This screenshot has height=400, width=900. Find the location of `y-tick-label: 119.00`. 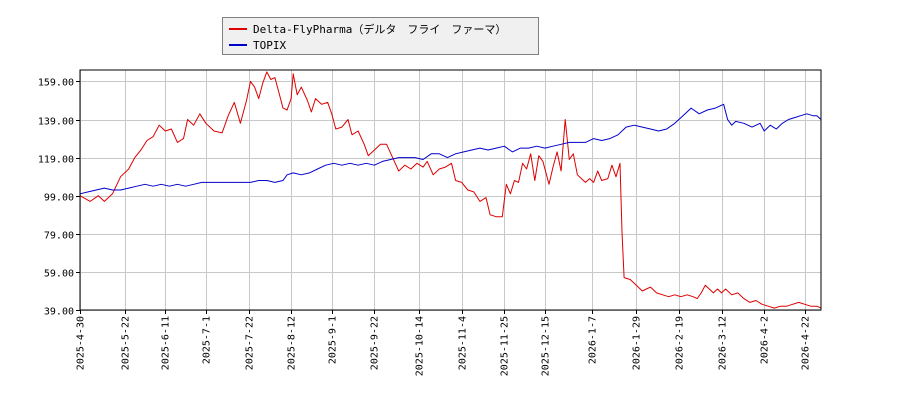

y-tick-label: 119.00 is located at coordinates (56, 160).